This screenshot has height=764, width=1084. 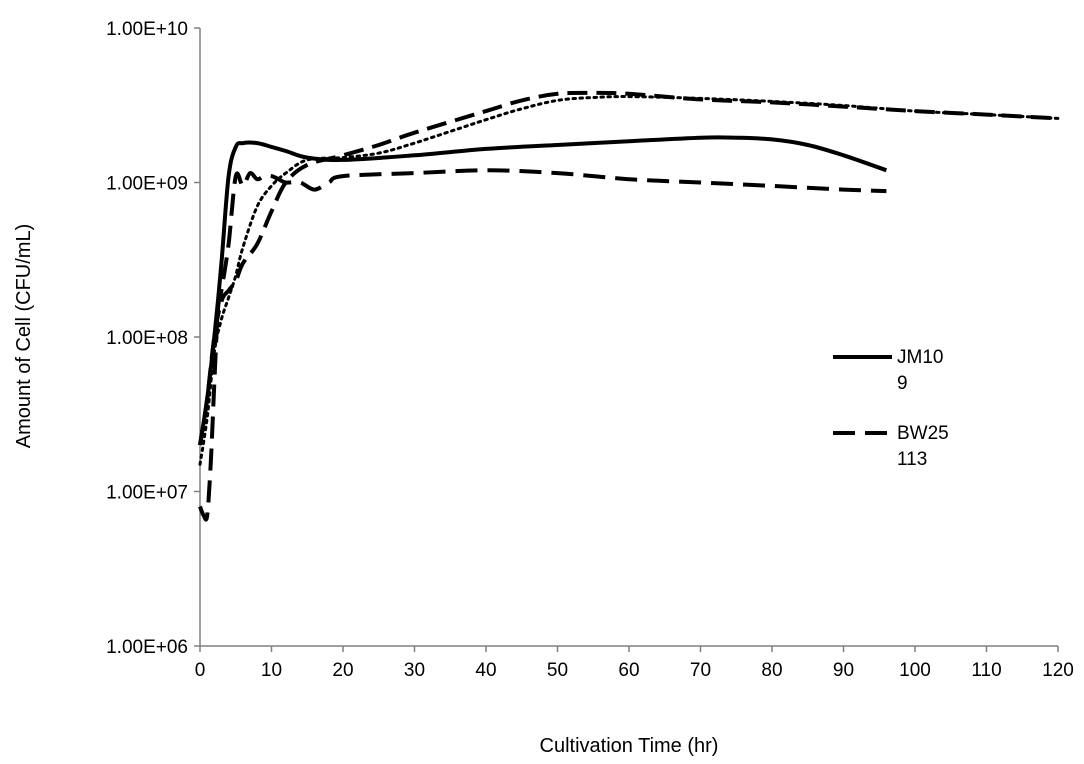 What do you see at coordinates (557, 670) in the screenshot?
I see `x-tick-label: 50` at bounding box center [557, 670].